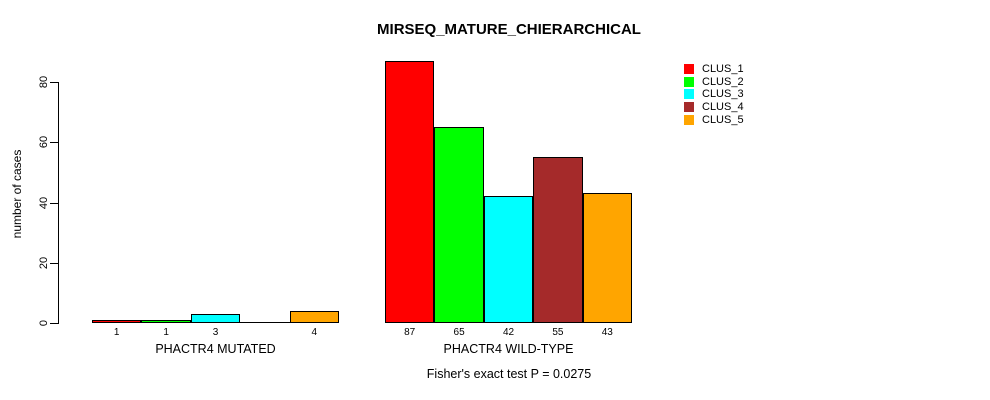 The height and width of the screenshot is (400, 990). Describe the element at coordinates (410, 332) in the screenshot. I see `bar-value-label: 87` at that location.